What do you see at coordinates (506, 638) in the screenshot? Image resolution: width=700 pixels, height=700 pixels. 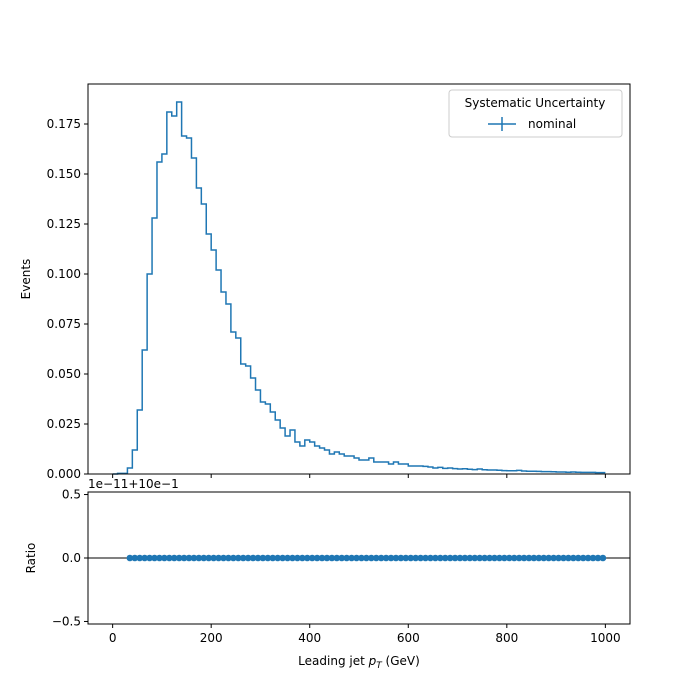 I see `x-tick-label: 800` at bounding box center [506, 638].